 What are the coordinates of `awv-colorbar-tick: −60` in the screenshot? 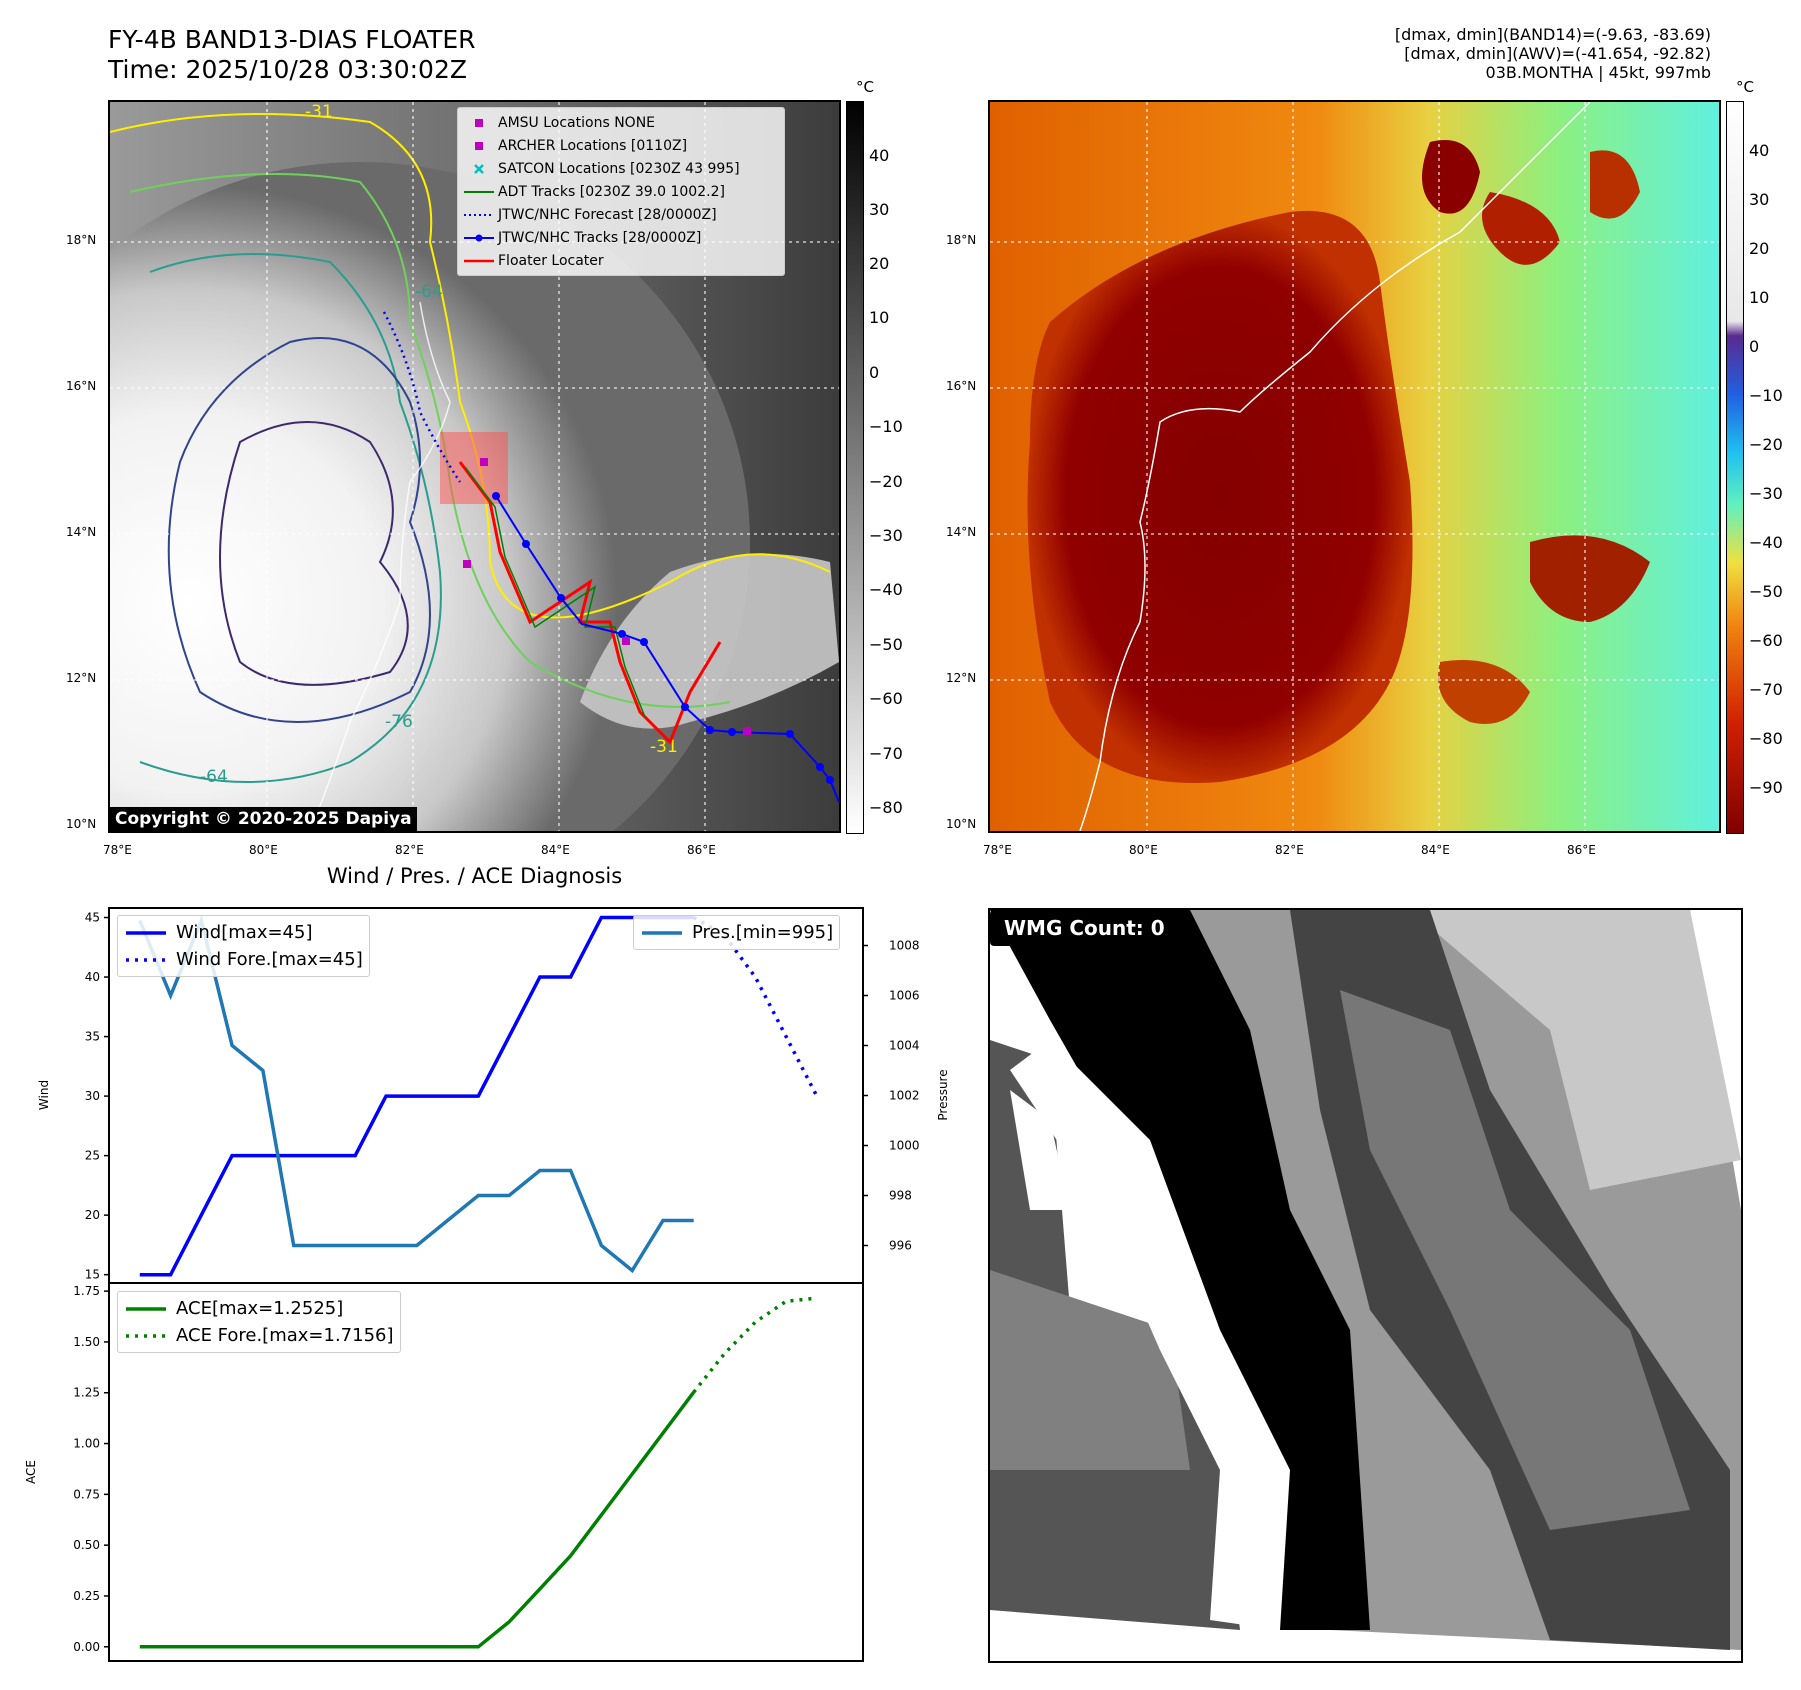 It's located at (1766, 640).